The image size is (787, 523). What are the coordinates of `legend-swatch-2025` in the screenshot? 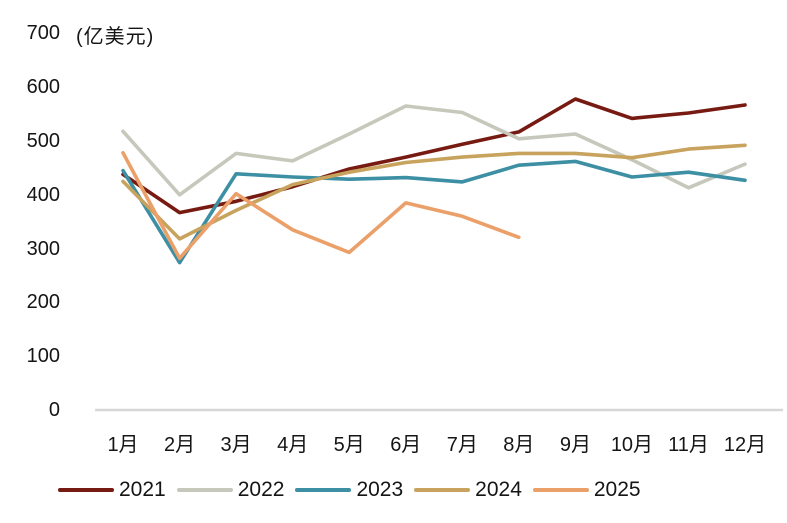 It's located at (560, 490).